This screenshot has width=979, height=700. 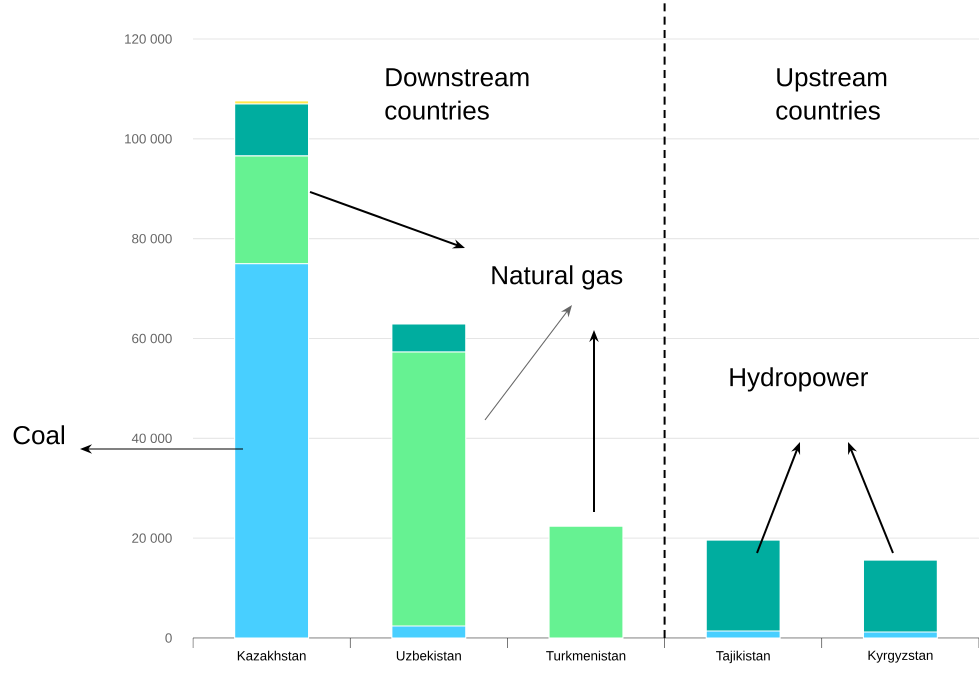 What do you see at coordinates (152, 339) in the screenshot?
I see `y-tick-label: 60 000` at bounding box center [152, 339].